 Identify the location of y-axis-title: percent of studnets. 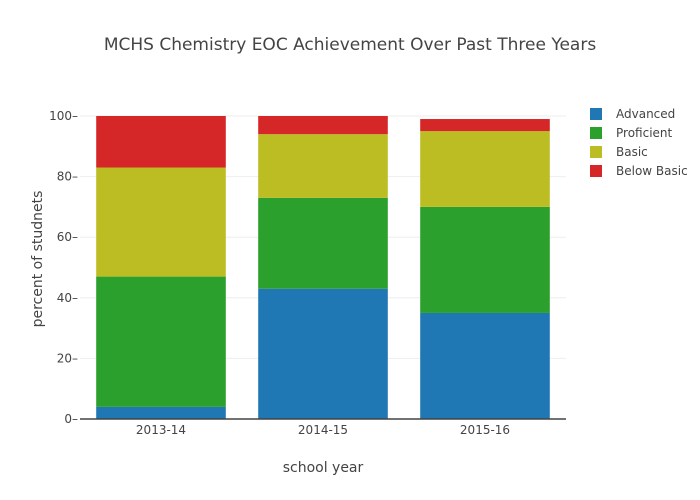
(38, 259).